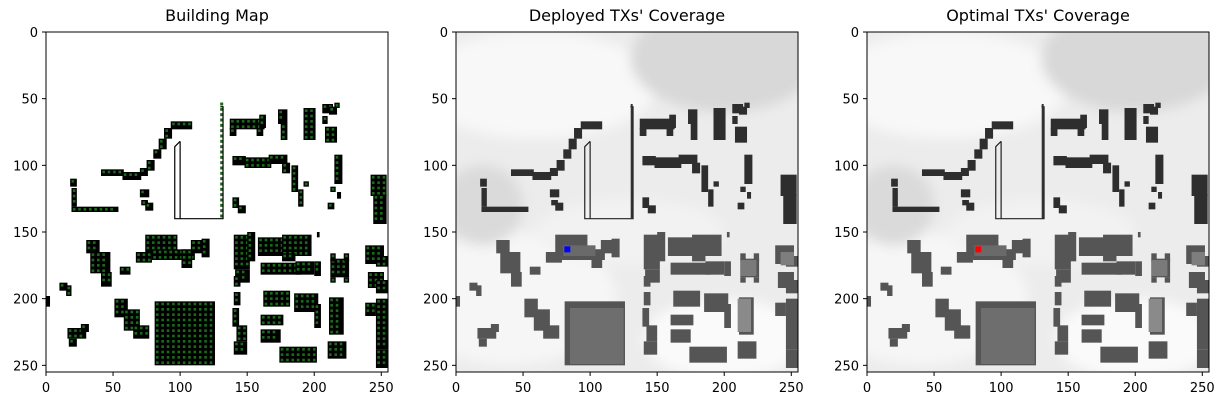 Image resolution: width=1224 pixels, height=407 pixels. I want to click on x-tick-label: 0, so click(867, 388).